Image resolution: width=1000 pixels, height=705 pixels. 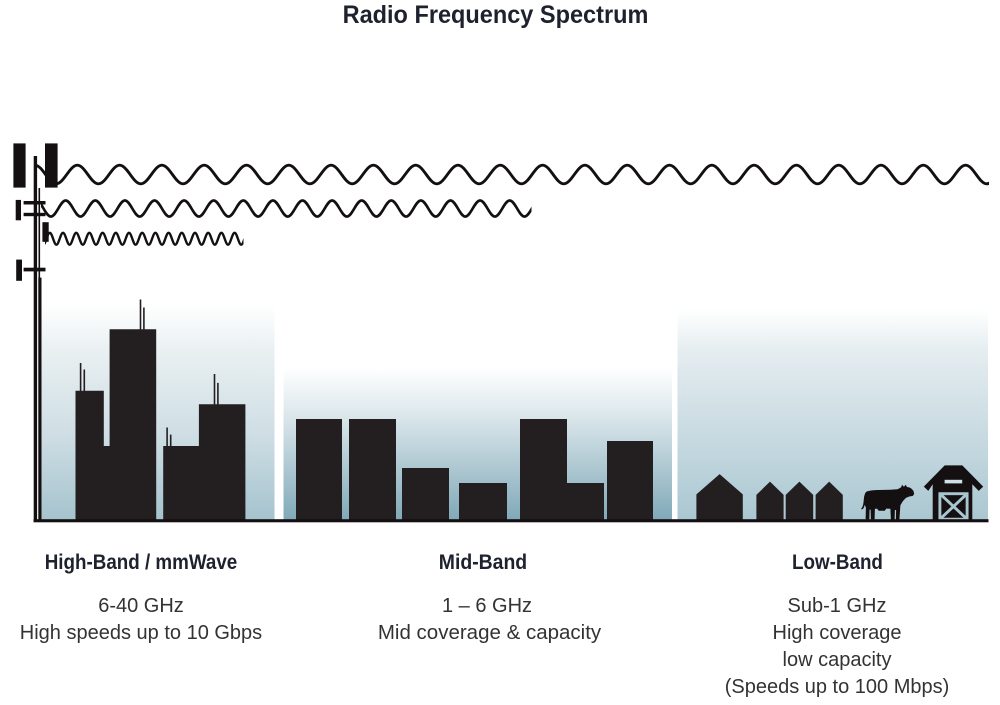 What do you see at coordinates (141, 606) in the screenshot?
I see `svg-text: 6-40 GHz` at bounding box center [141, 606].